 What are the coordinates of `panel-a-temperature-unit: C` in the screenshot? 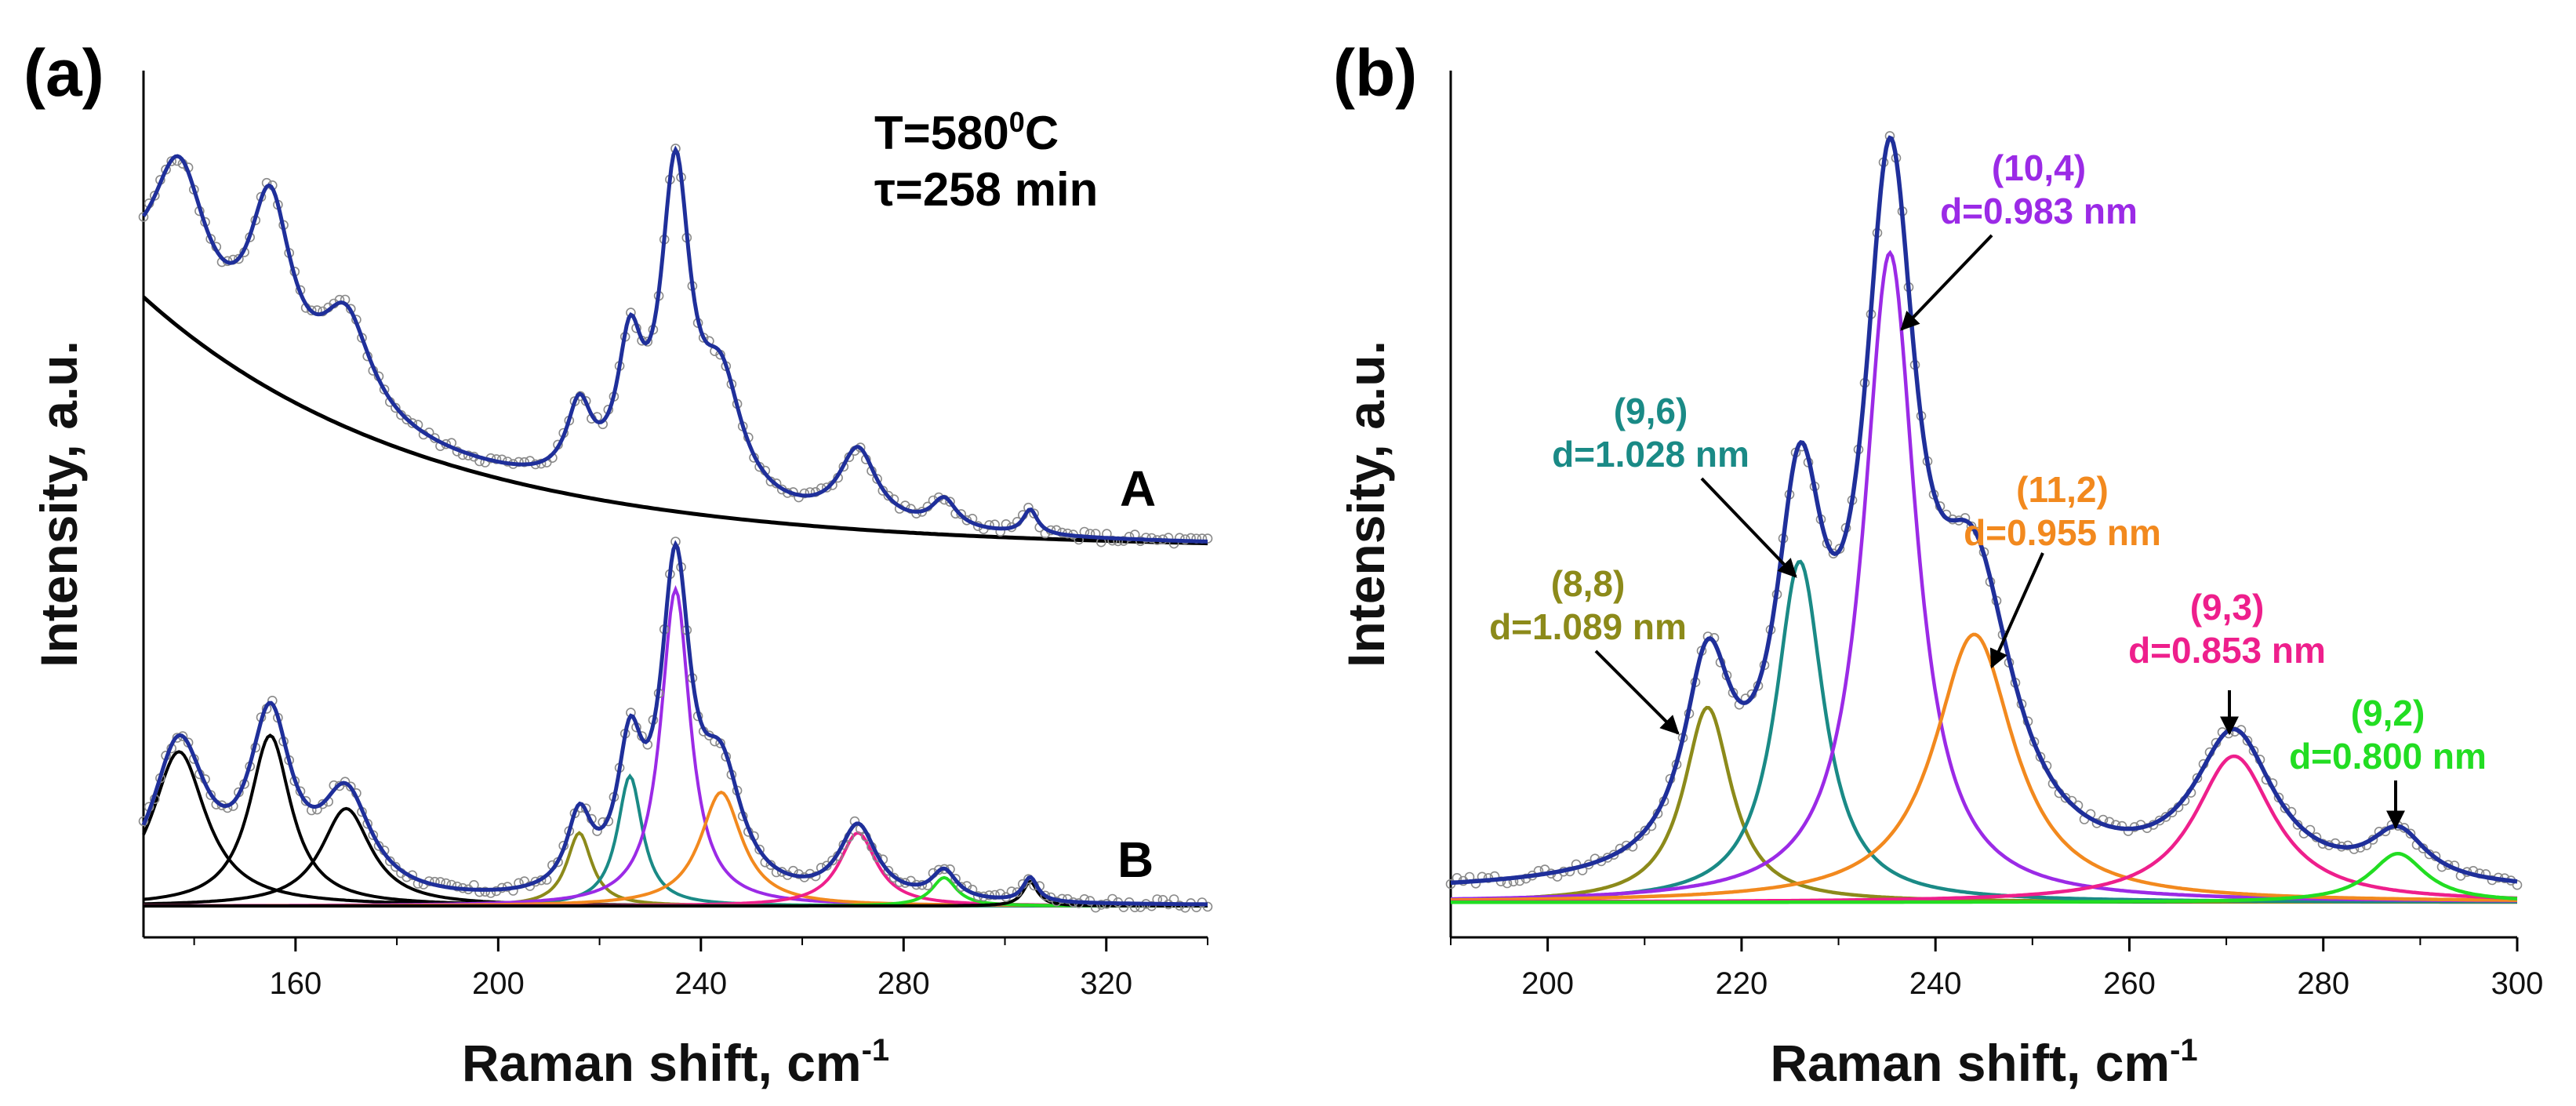 It's located at (1042, 133).